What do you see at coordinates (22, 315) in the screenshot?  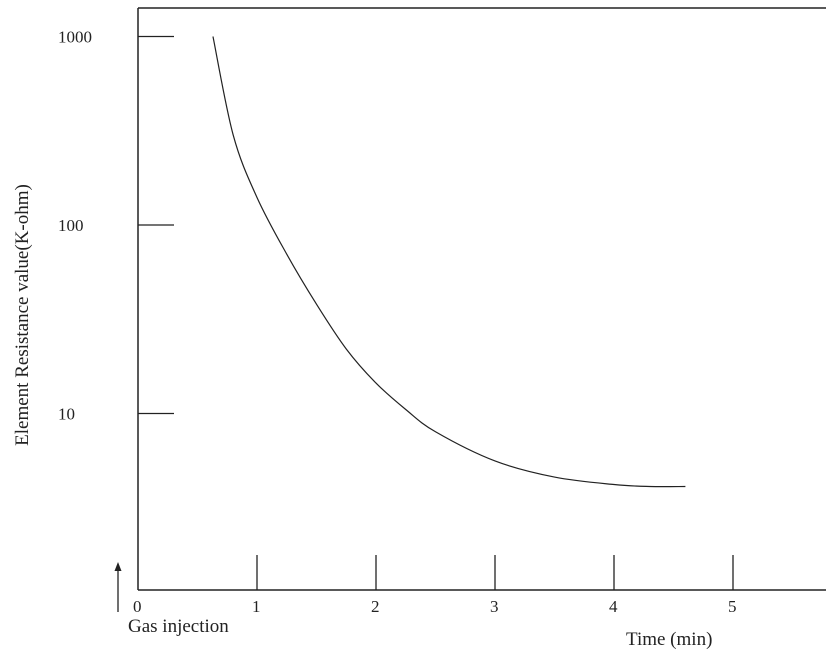 I see `y-axis-title: Element Resistance value(K-ohm)` at bounding box center [22, 315].